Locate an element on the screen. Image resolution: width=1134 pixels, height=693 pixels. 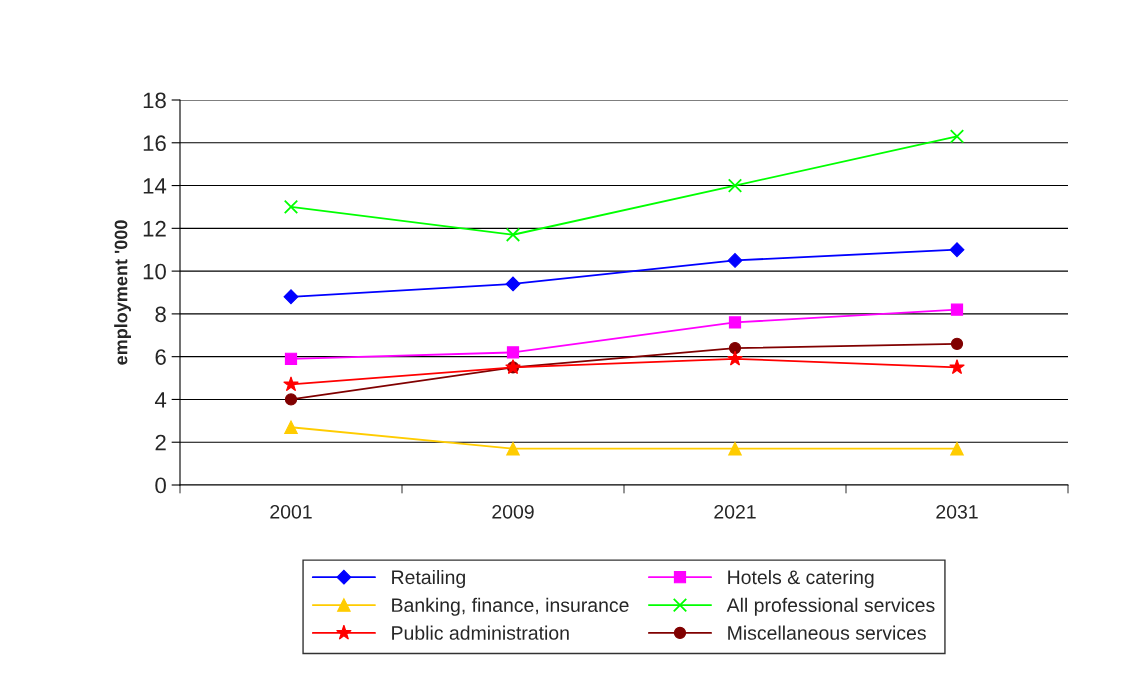
y-tick-label: 4 is located at coordinates (160, 400).